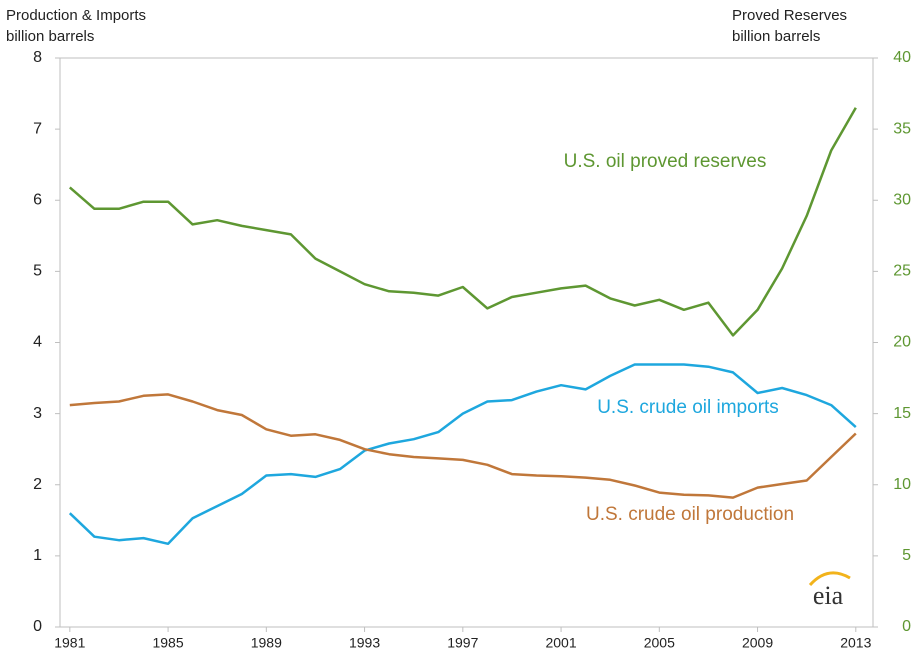  Describe the element at coordinates (902, 342) in the screenshot. I see `y2-tick-label: 20` at that location.